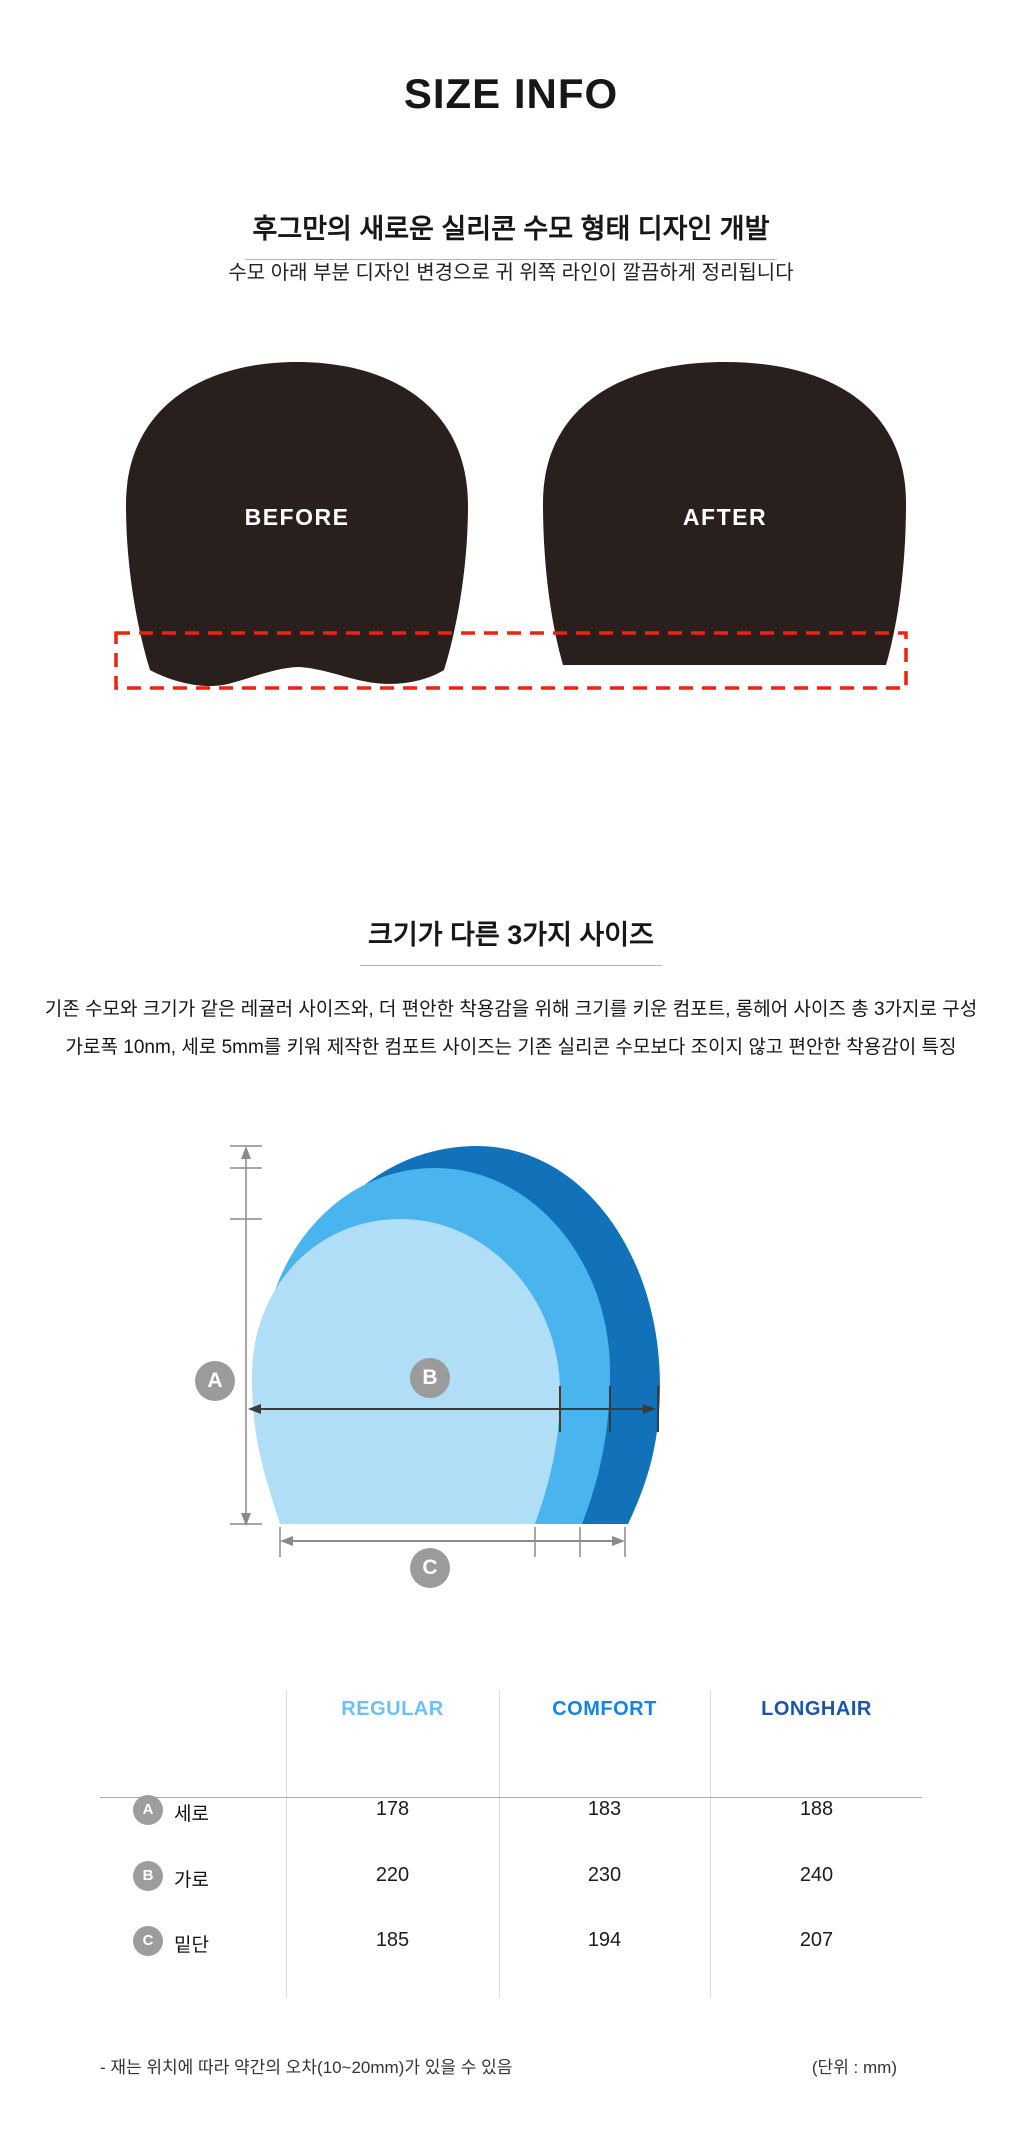 The height and width of the screenshot is (2154, 1022). I want to click on section1-heading-wrap: 후그만의 새로운 실리콘 수모 형태 디자인 개발, so click(511, 233).